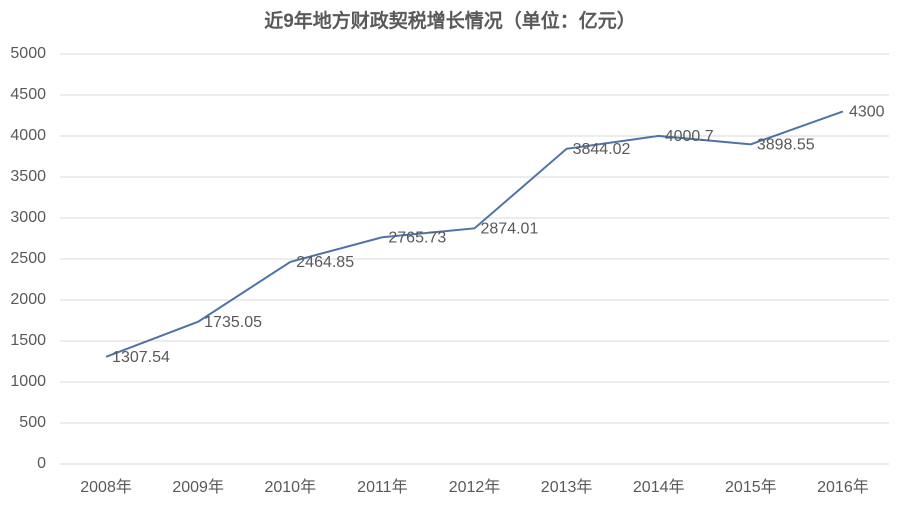  I want to click on data-label: 2464.85, so click(325, 262).